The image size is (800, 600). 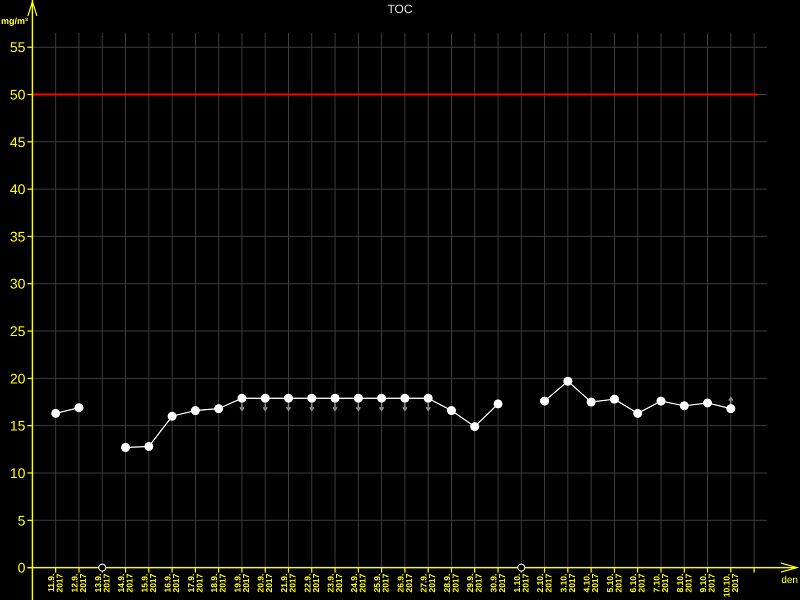 I want to click on y-tick-label: 0, so click(x=22, y=568).